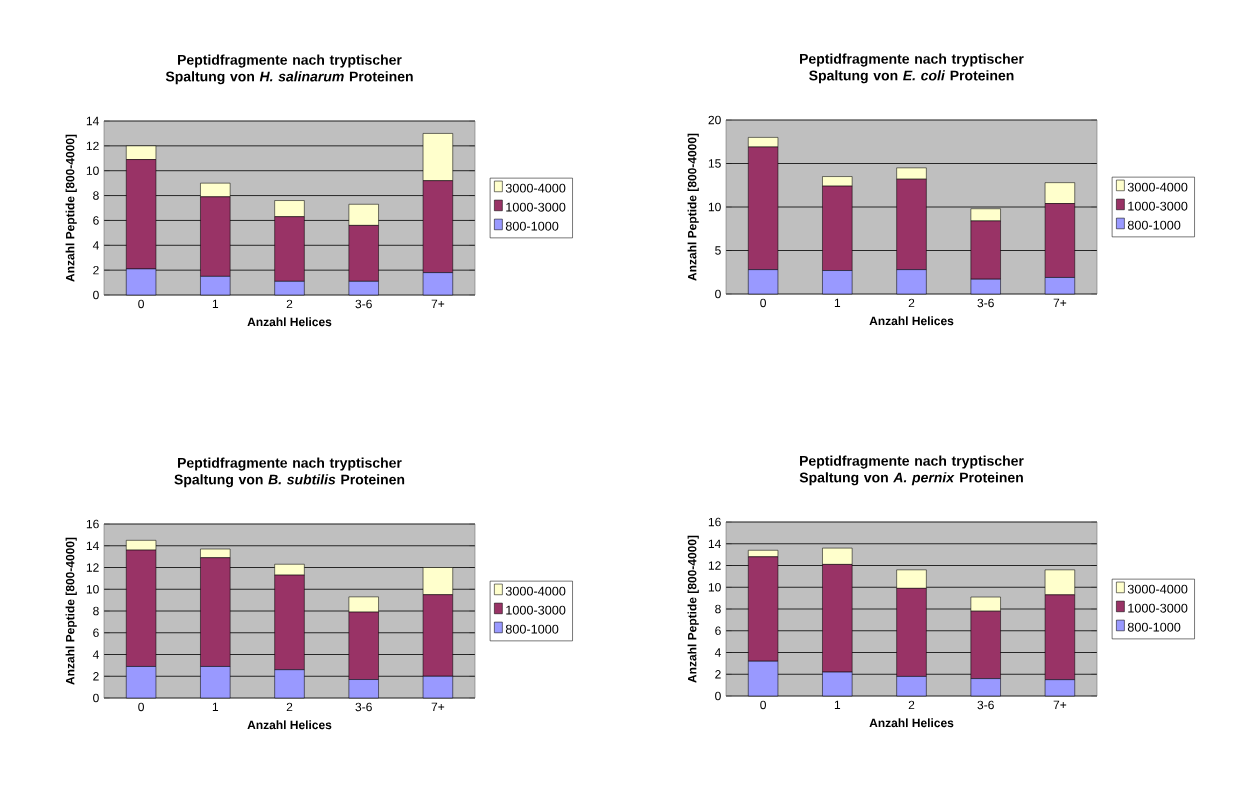  What do you see at coordinates (289, 69) in the screenshot?
I see `chart-title: Peptidfragmente nach tryptischer Spaltung von H. salinarum Proteinen` at bounding box center [289, 69].